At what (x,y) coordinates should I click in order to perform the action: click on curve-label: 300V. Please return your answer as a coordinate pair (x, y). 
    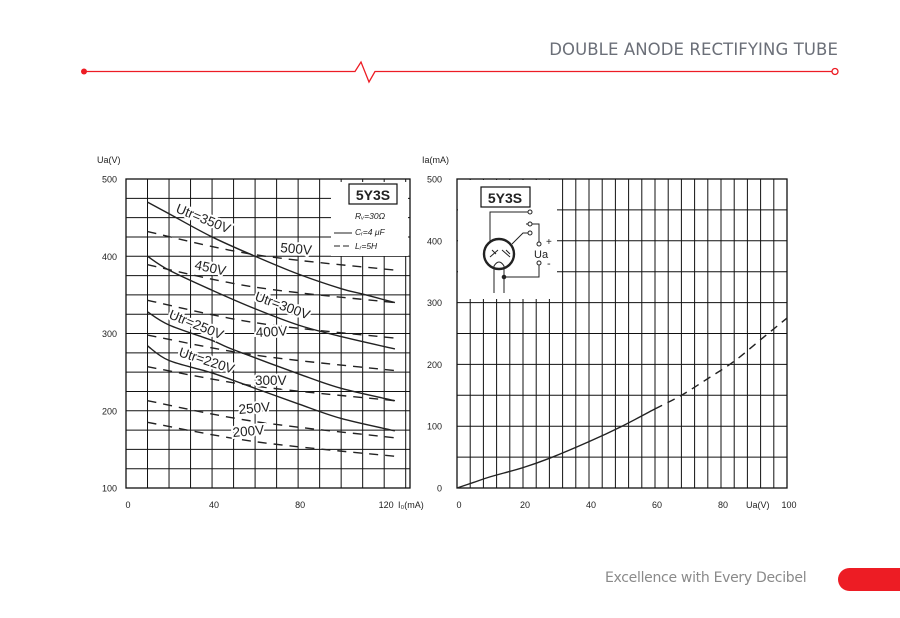
    Looking at the image, I should click on (271, 380).